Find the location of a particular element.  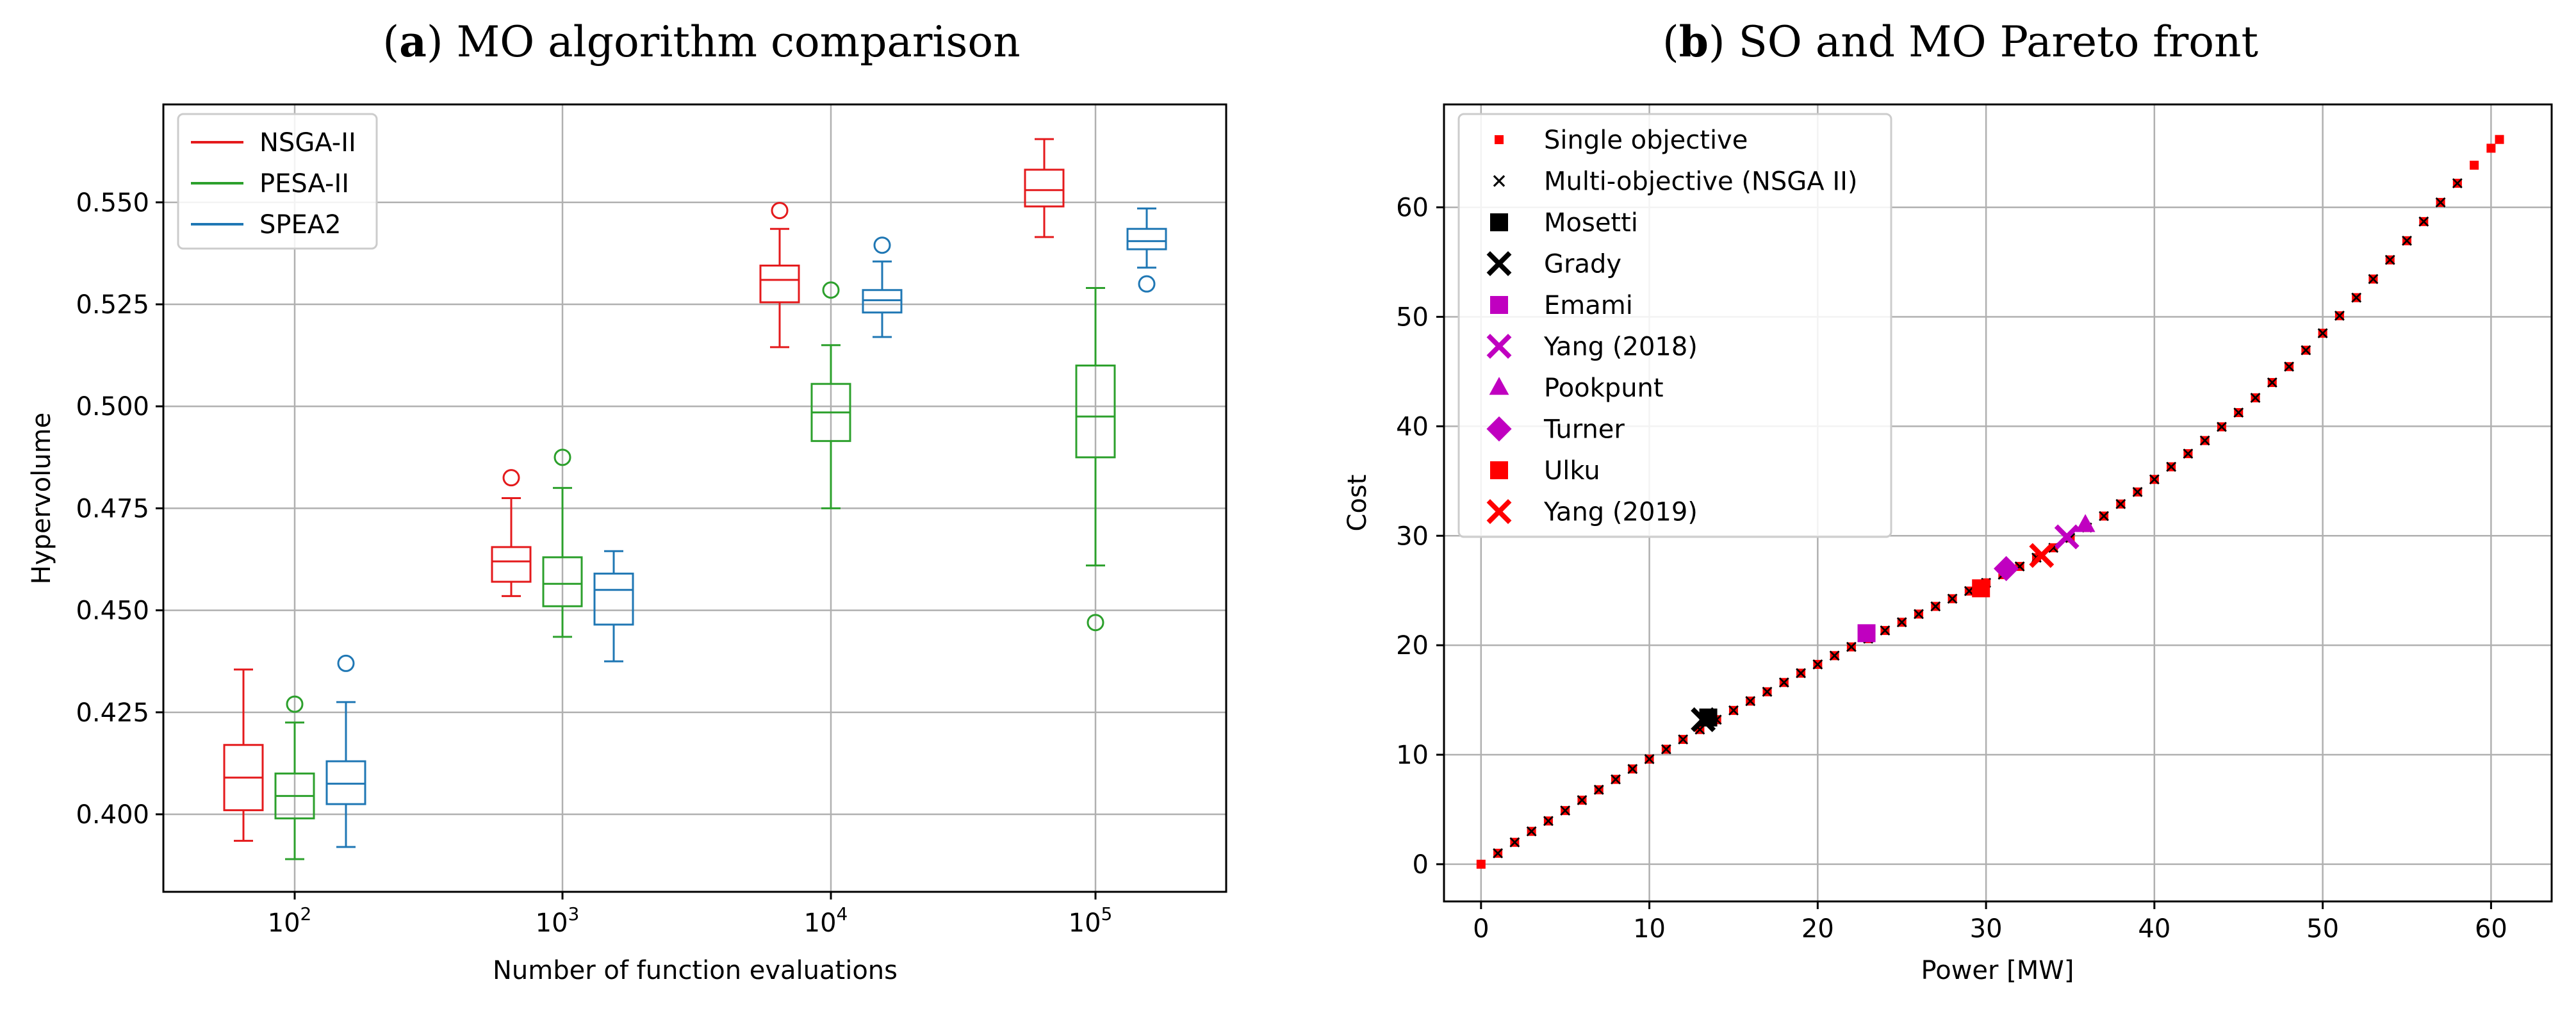

panel-a-x-tick-label: 10³ is located at coordinates (558, 920).